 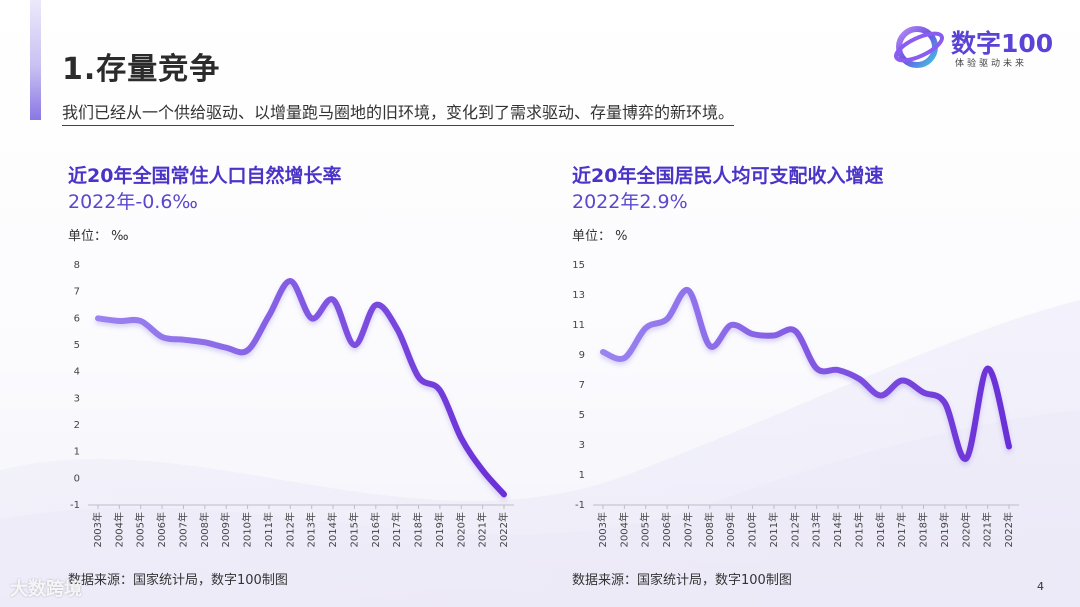 I want to click on watermark: 大数跨境, so click(x=46, y=589).